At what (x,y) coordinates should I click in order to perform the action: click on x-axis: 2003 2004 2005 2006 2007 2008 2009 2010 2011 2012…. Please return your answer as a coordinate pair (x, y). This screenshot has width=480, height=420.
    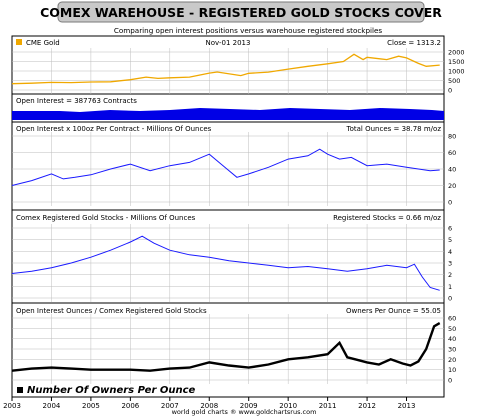
    Looking at the image, I should click on (209, 403).